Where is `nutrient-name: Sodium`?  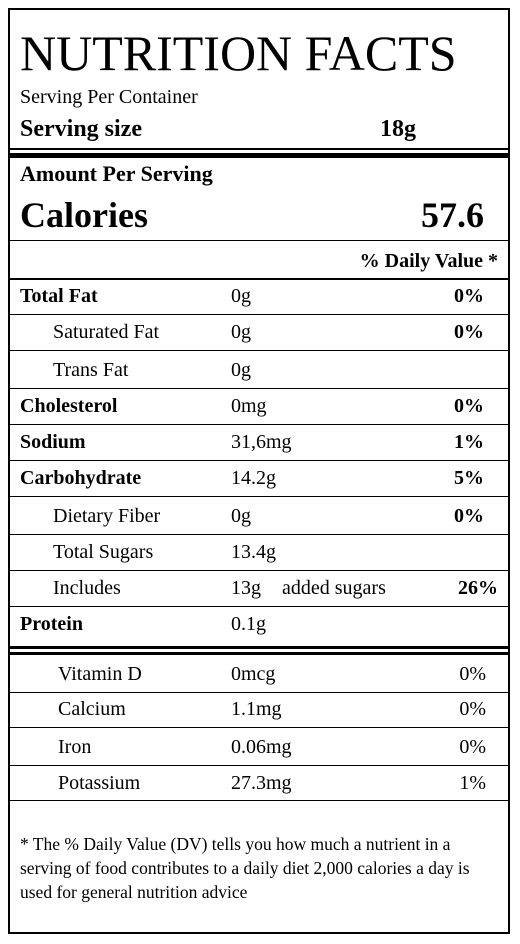 nutrient-name: Sodium is located at coordinates (53, 442).